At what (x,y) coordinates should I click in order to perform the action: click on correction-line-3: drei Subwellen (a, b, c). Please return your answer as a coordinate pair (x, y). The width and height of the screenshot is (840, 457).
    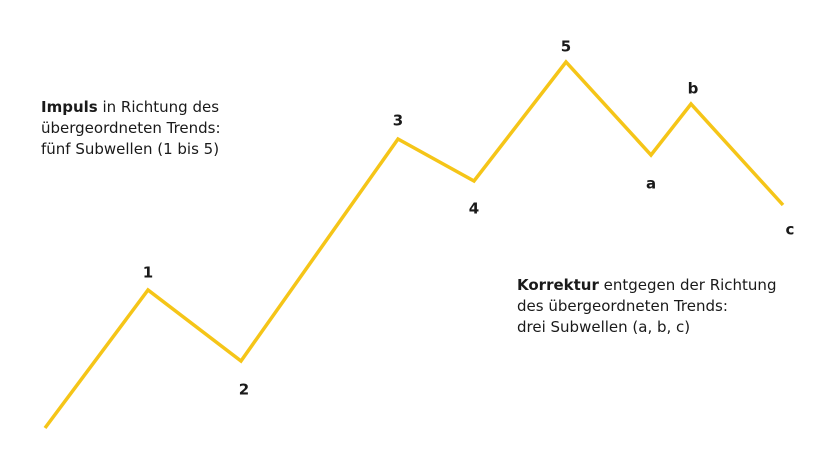
    Looking at the image, I should click on (604, 327).